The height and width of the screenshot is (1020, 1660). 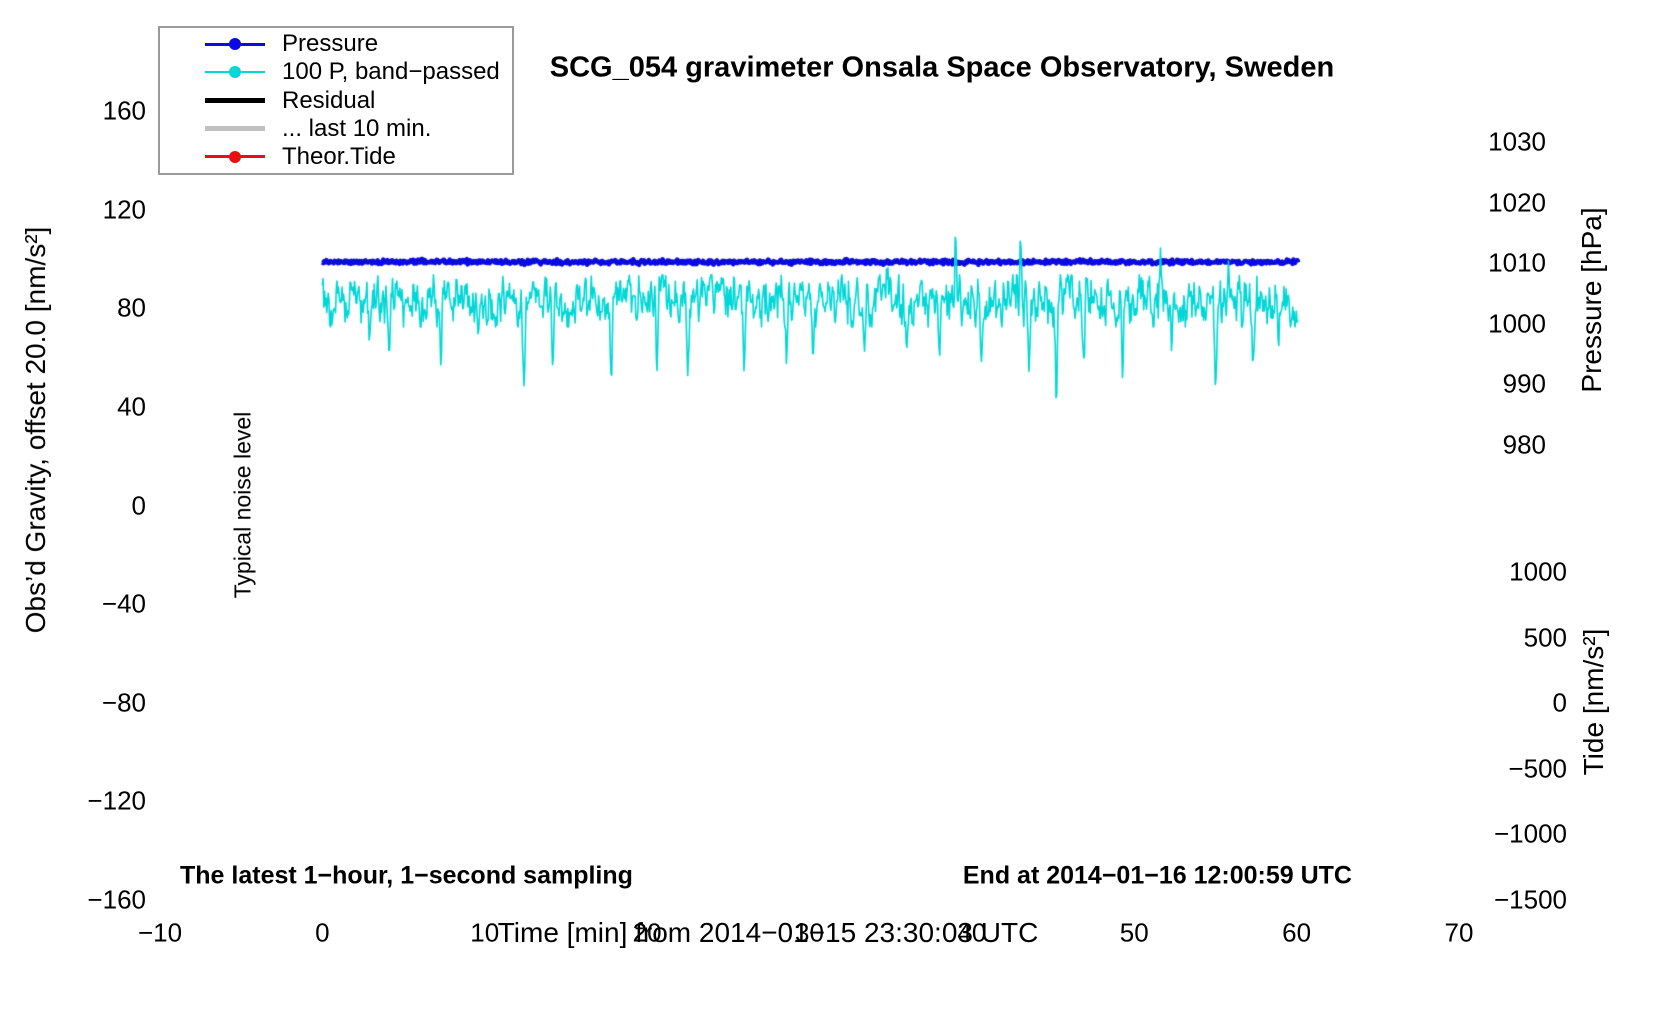 What do you see at coordinates (1517, 141) in the screenshot?
I see `pressure-tick-label: 1030` at bounding box center [1517, 141].